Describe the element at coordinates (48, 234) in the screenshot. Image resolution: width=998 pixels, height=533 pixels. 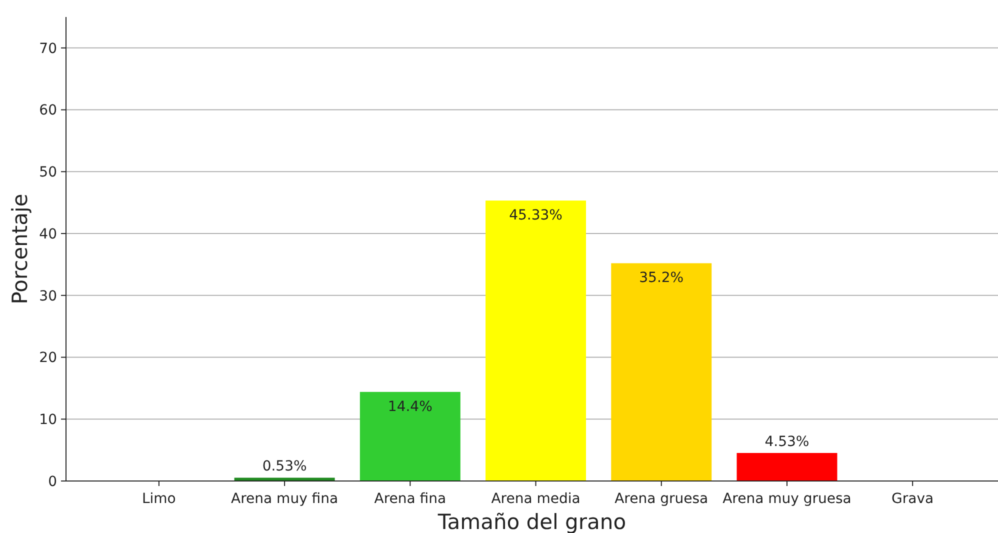
I see `y-tick-label: 40` at that location.